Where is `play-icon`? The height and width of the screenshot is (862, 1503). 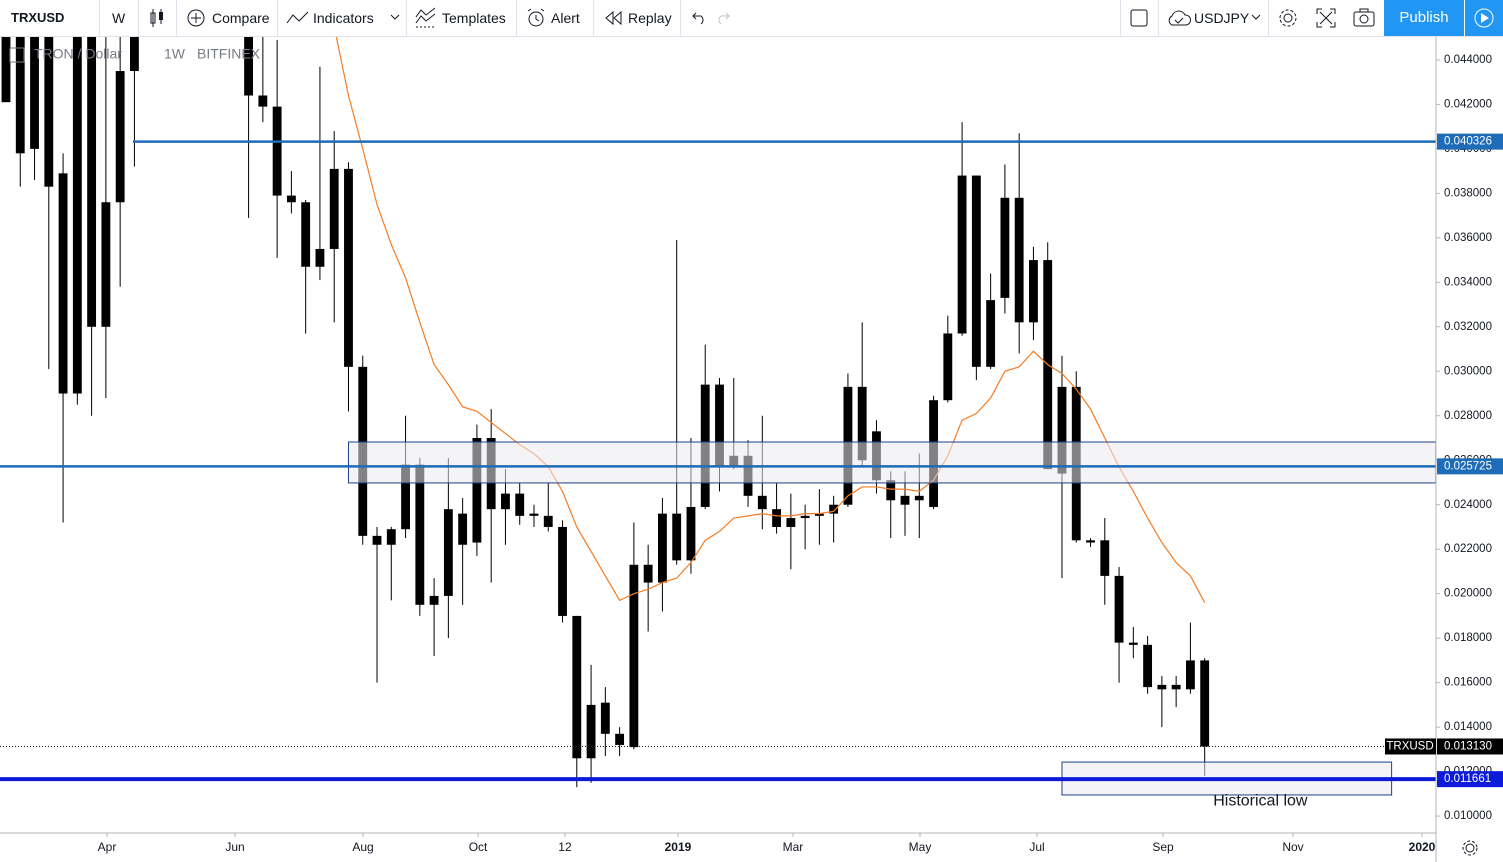 play-icon is located at coordinates (1484, 18).